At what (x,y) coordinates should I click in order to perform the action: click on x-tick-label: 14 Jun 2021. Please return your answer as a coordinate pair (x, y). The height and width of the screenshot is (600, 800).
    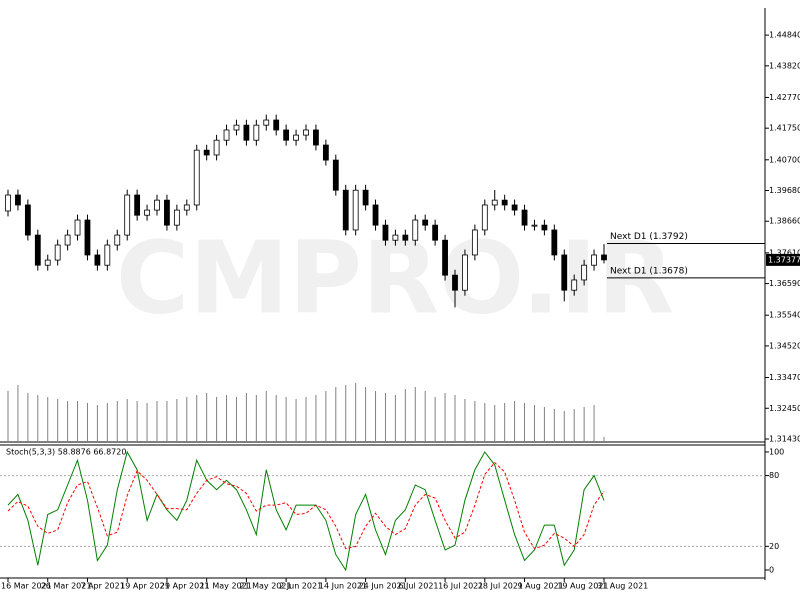
    Looking at the image, I should click on (343, 586).